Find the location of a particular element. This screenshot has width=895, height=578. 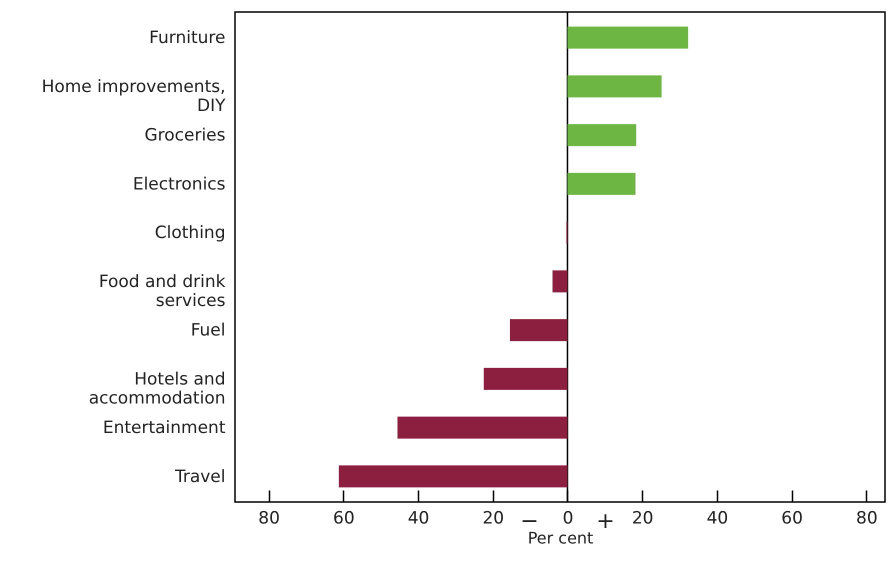

y-tick-label: Travel is located at coordinates (200, 476).